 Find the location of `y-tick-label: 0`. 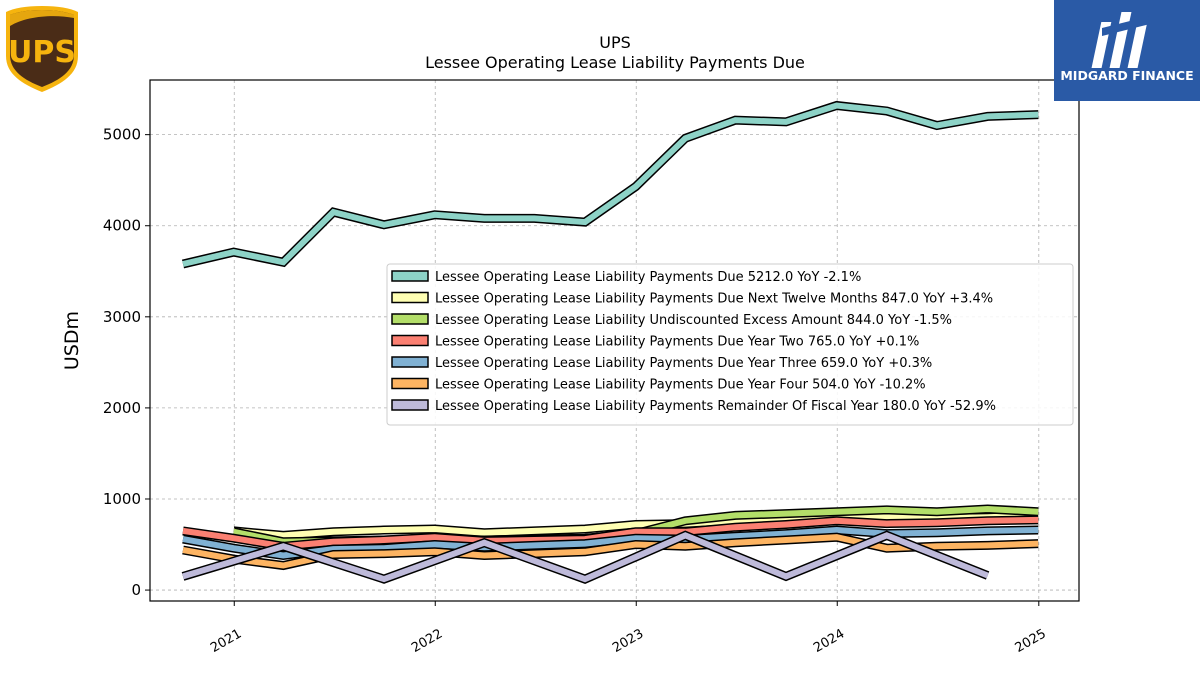

y-tick-label: 0 is located at coordinates (136, 590).